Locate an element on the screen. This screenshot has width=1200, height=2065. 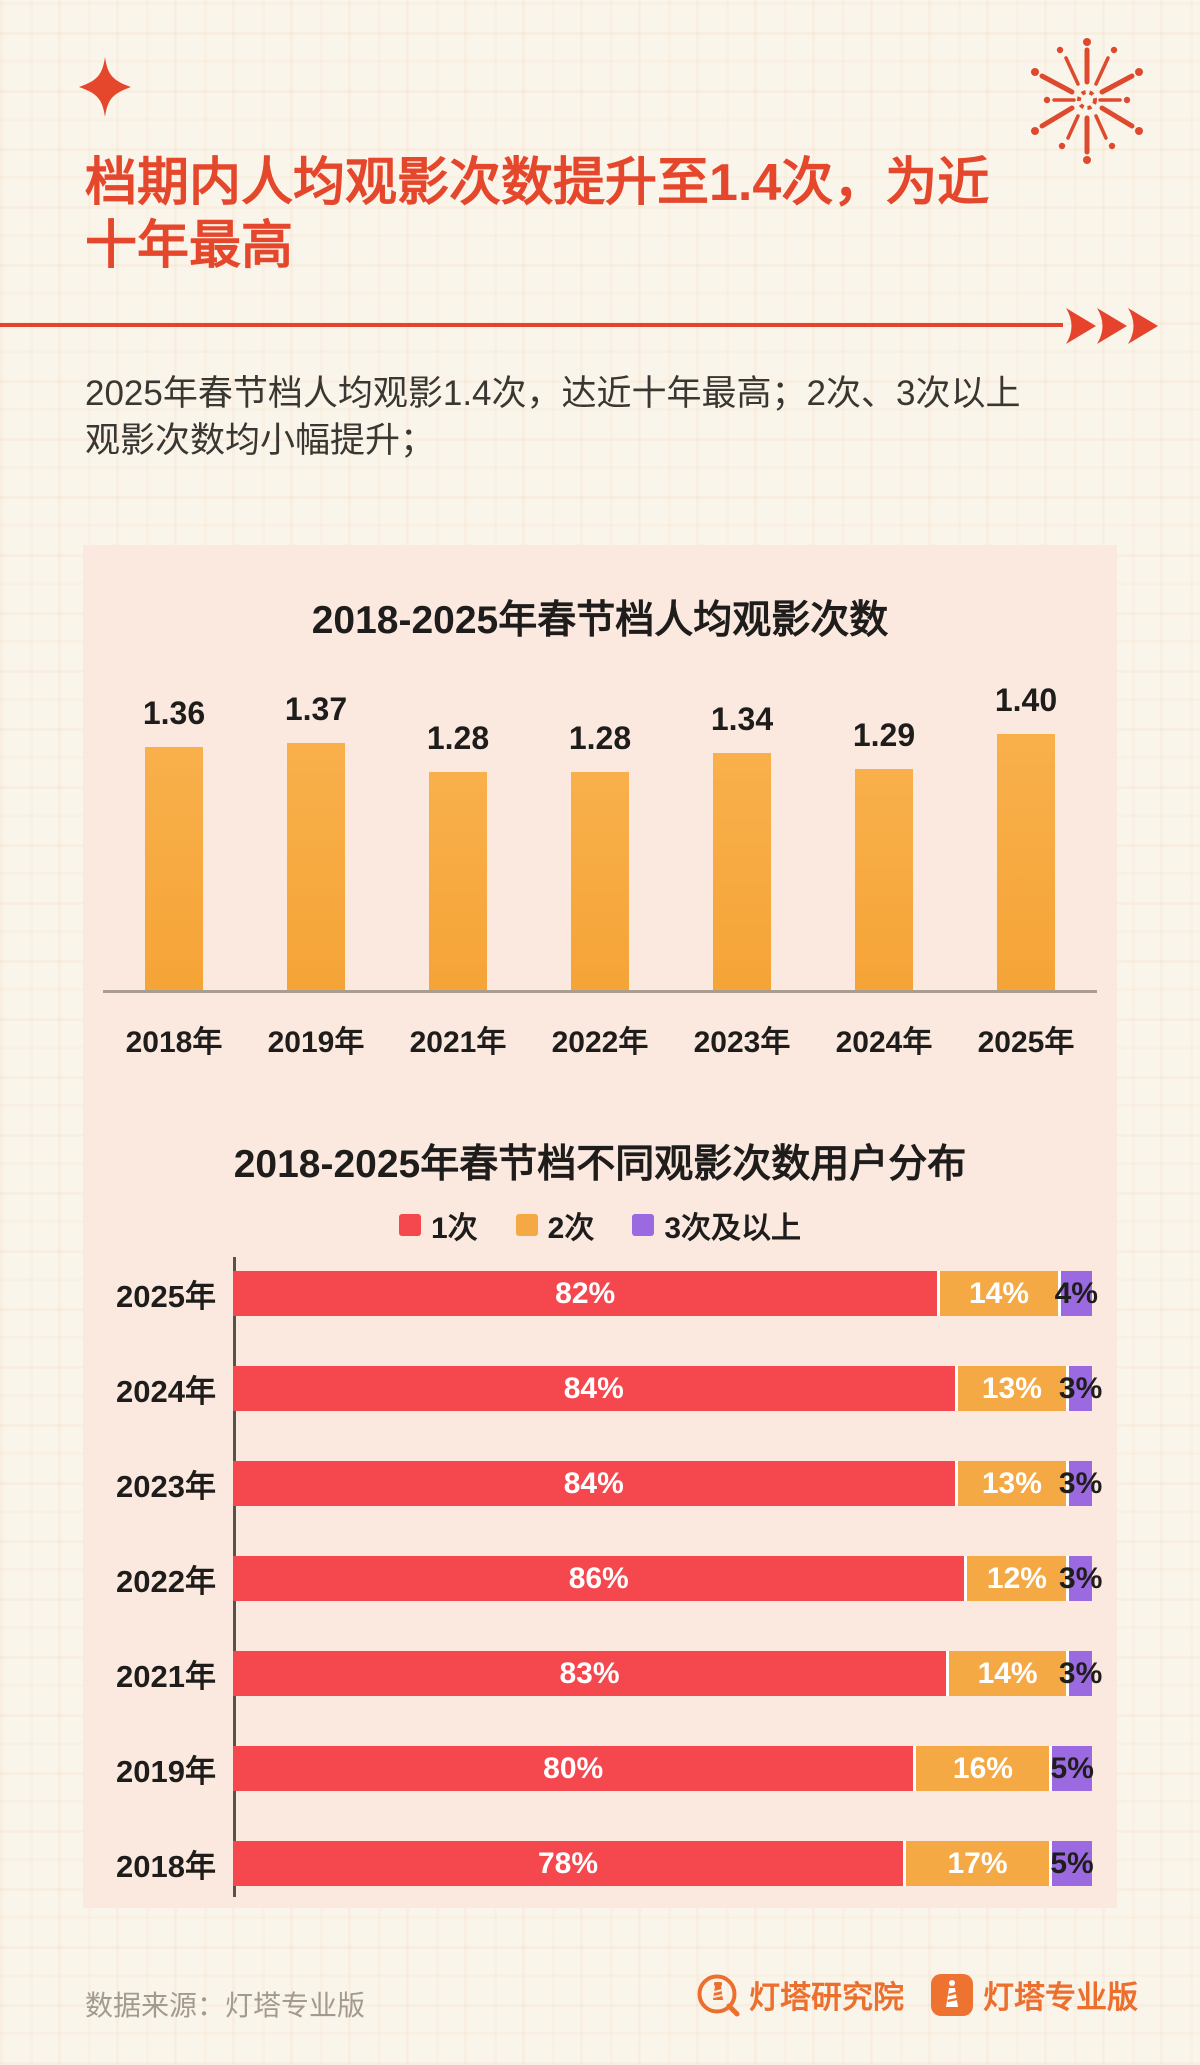
fireworks-icon is located at coordinates (1087, 101).